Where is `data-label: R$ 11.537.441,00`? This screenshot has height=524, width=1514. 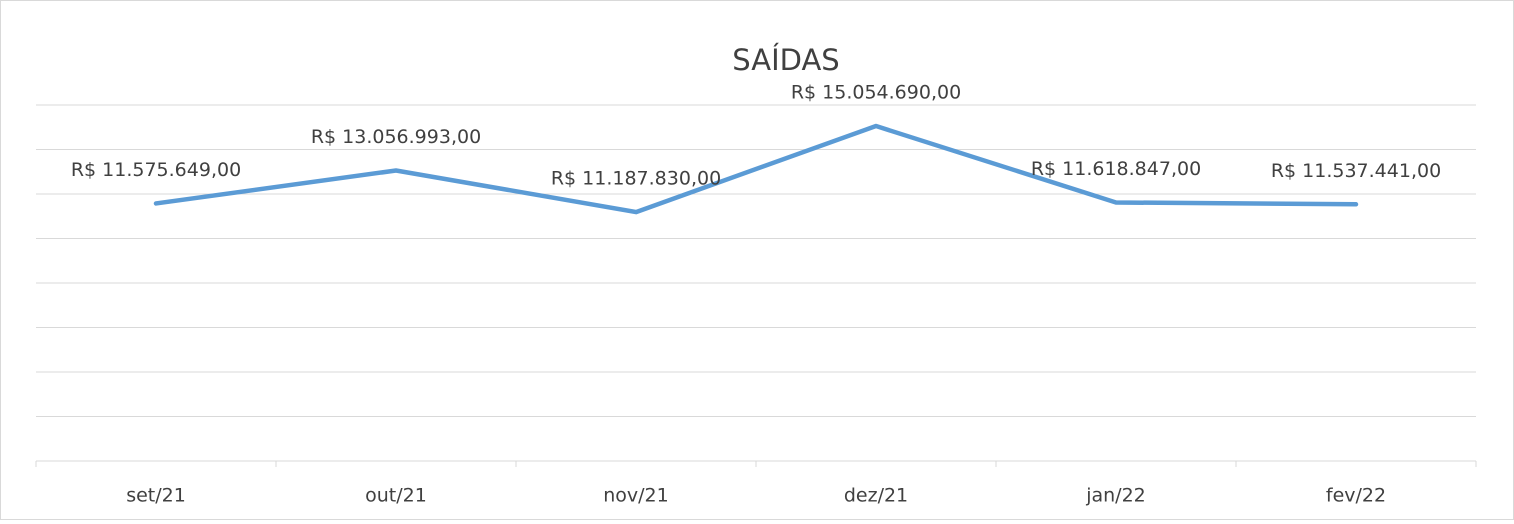
data-label: R$ 11.537.441,00 is located at coordinates (1356, 171).